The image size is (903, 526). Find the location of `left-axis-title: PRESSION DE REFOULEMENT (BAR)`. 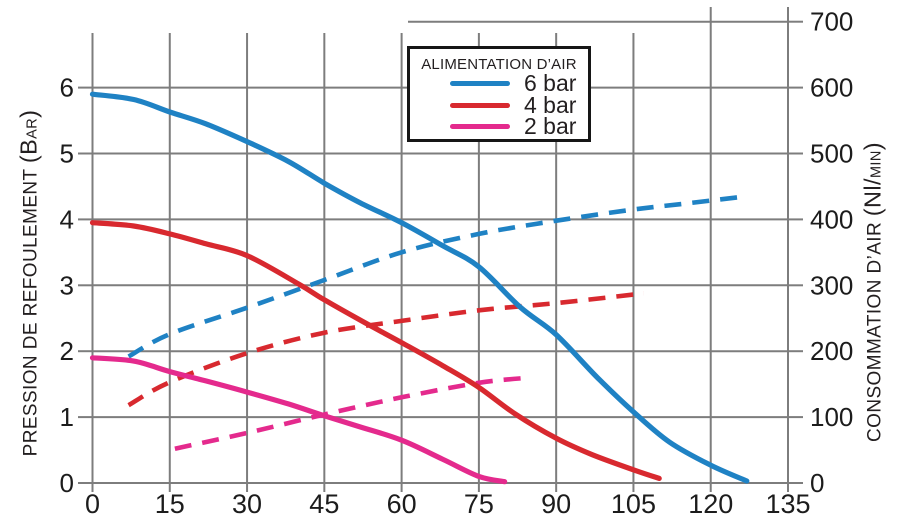

left-axis-title: PRESSION DE REFOULEMENT (BAR) is located at coordinates (28, 283).